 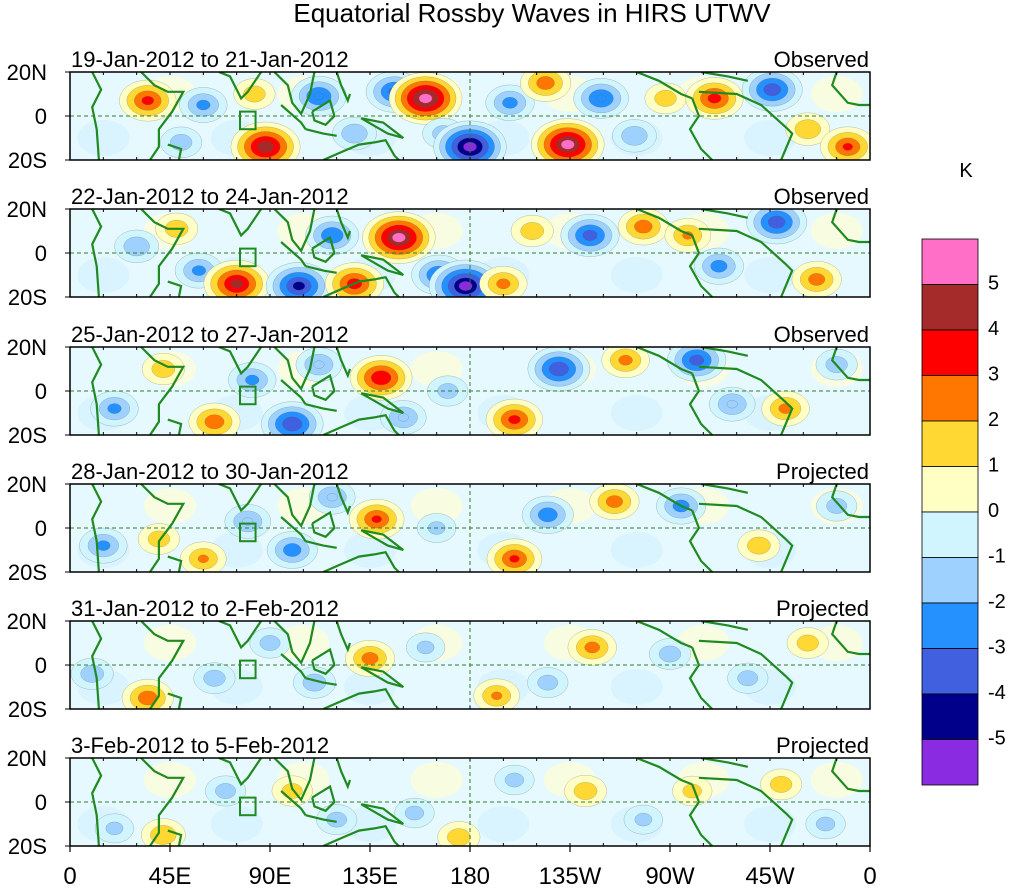 What do you see at coordinates (210, 59) in the screenshot?
I see `panel-date-range: 19-Jan-2012 to 21-Jan-2012` at bounding box center [210, 59].